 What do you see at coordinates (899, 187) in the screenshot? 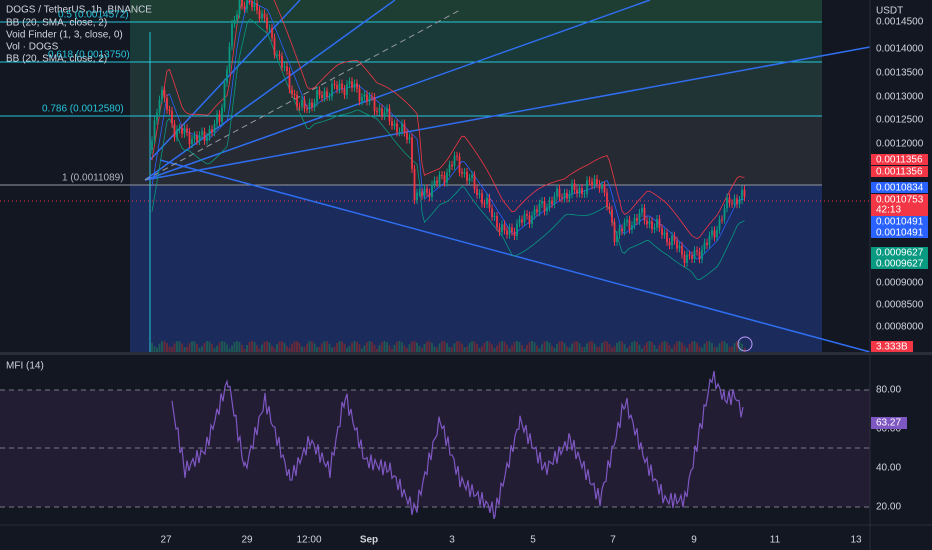
I see `price-badge` at bounding box center [899, 187].